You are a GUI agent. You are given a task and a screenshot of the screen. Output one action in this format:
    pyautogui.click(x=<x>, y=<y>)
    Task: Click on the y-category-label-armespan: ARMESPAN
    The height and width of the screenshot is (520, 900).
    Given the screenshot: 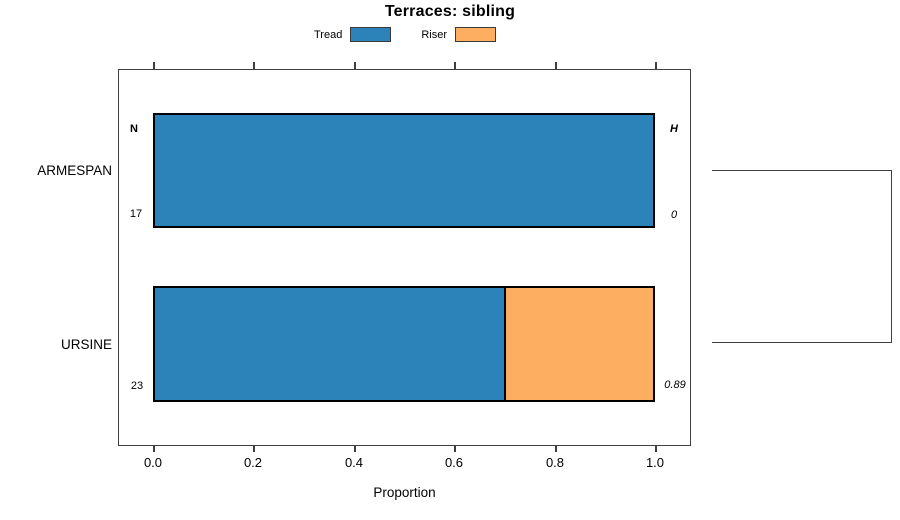 What is the action you would take?
    pyautogui.click(x=74, y=170)
    